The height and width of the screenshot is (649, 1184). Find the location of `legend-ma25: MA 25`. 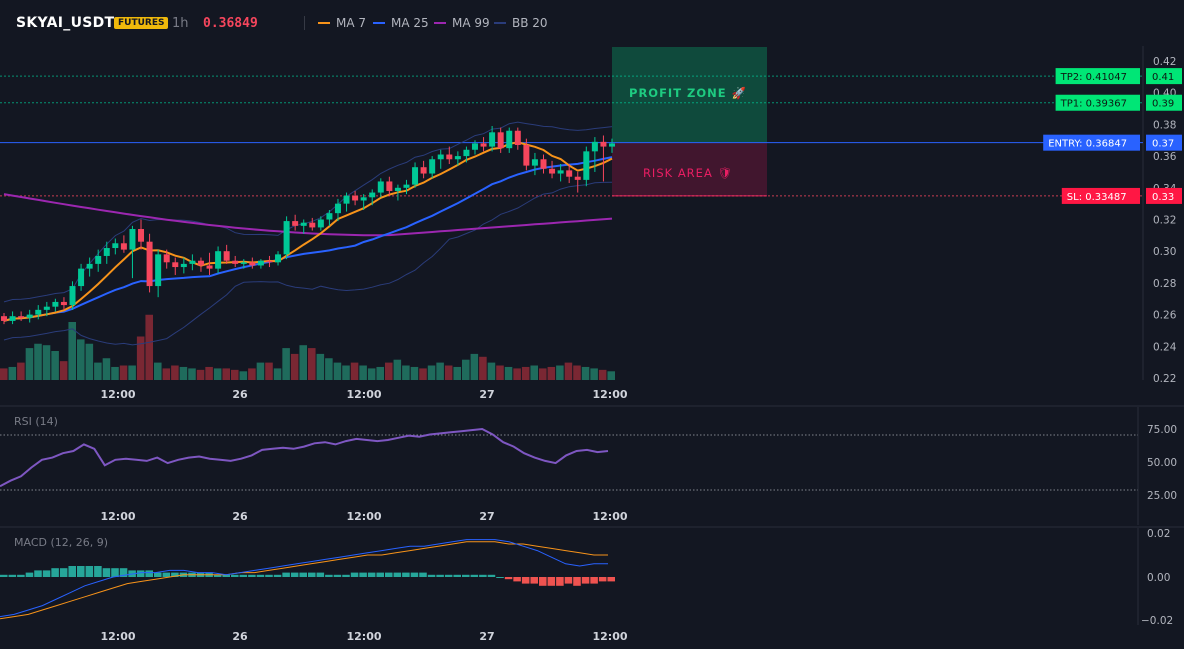

legend-ma25: MA 25 is located at coordinates (401, 23).